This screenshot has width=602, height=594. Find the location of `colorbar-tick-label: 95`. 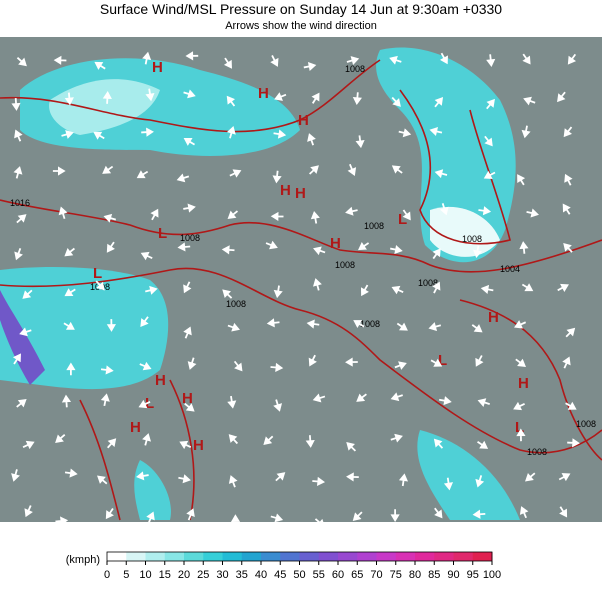

colorbar-tick-label: 95 is located at coordinates (473, 575).